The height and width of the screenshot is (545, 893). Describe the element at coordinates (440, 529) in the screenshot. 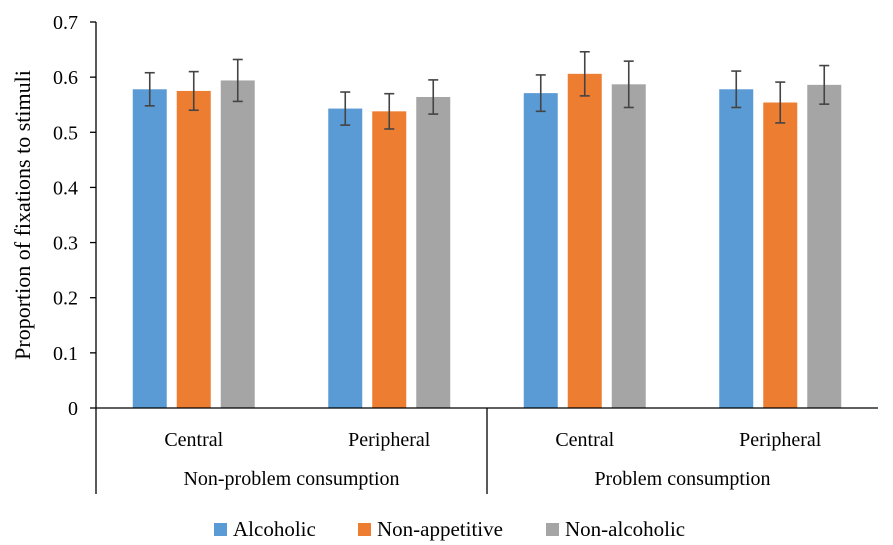

I see `legend-label: Non-appetitive` at that location.